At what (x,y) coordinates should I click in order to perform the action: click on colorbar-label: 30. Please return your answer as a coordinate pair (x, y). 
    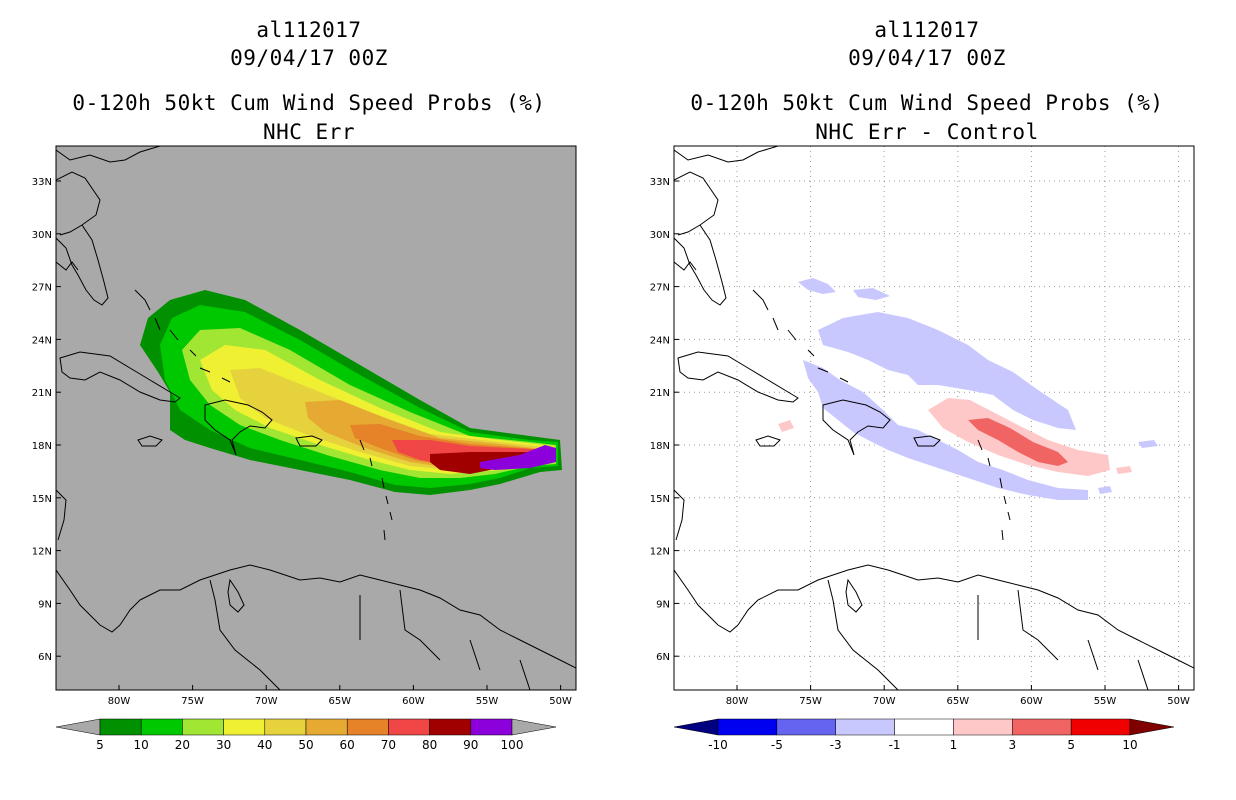
    Looking at the image, I should click on (223, 745).